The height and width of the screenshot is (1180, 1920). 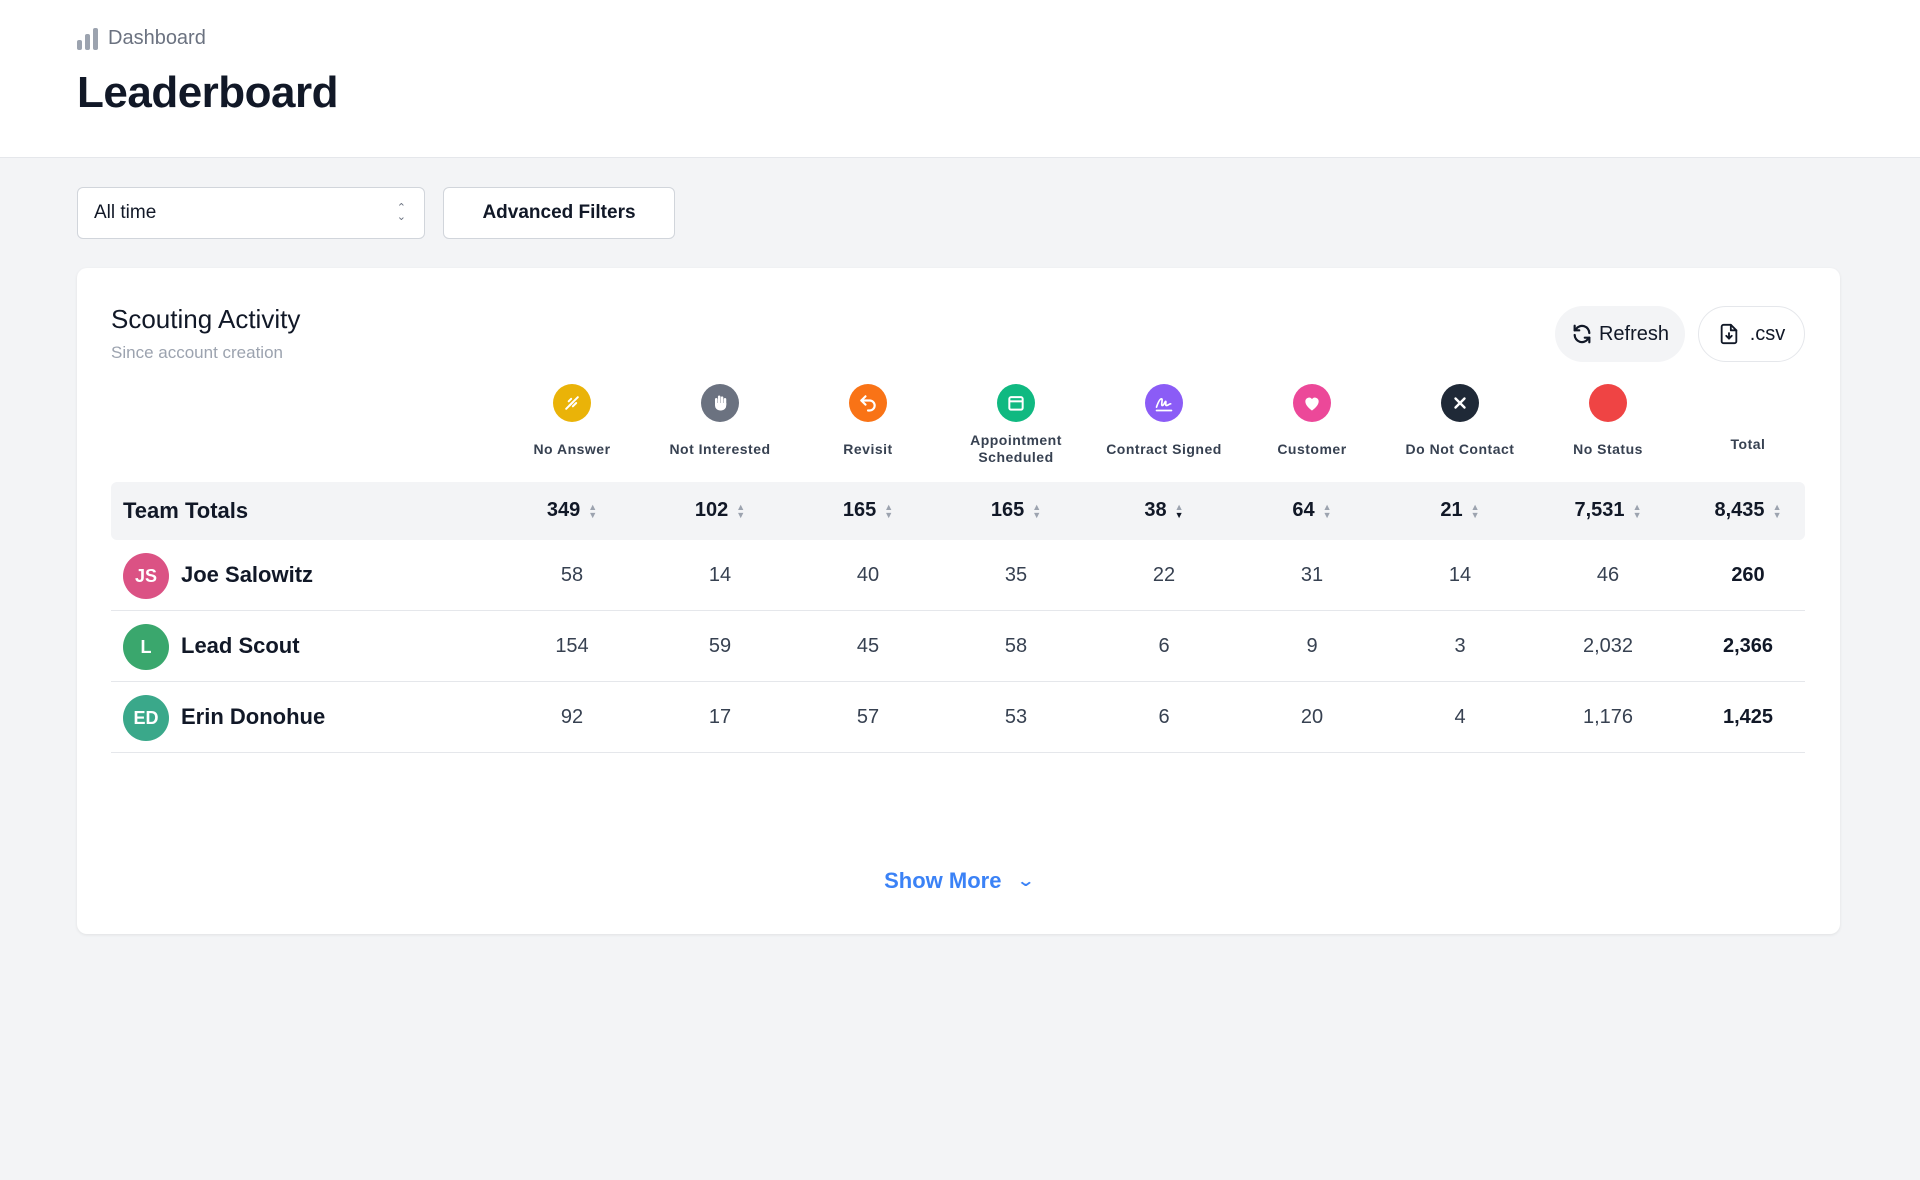 What do you see at coordinates (247, 574) in the screenshot?
I see `row-name: Joe Salowitz` at bounding box center [247, 574].